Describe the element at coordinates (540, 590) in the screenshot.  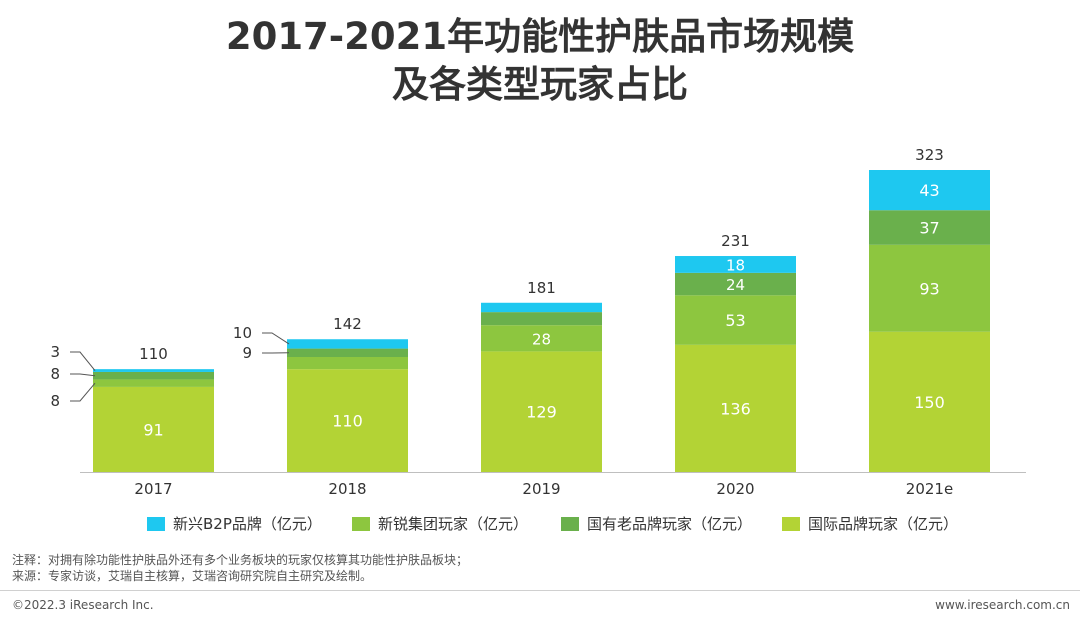
I see `footer-divider` at that location.